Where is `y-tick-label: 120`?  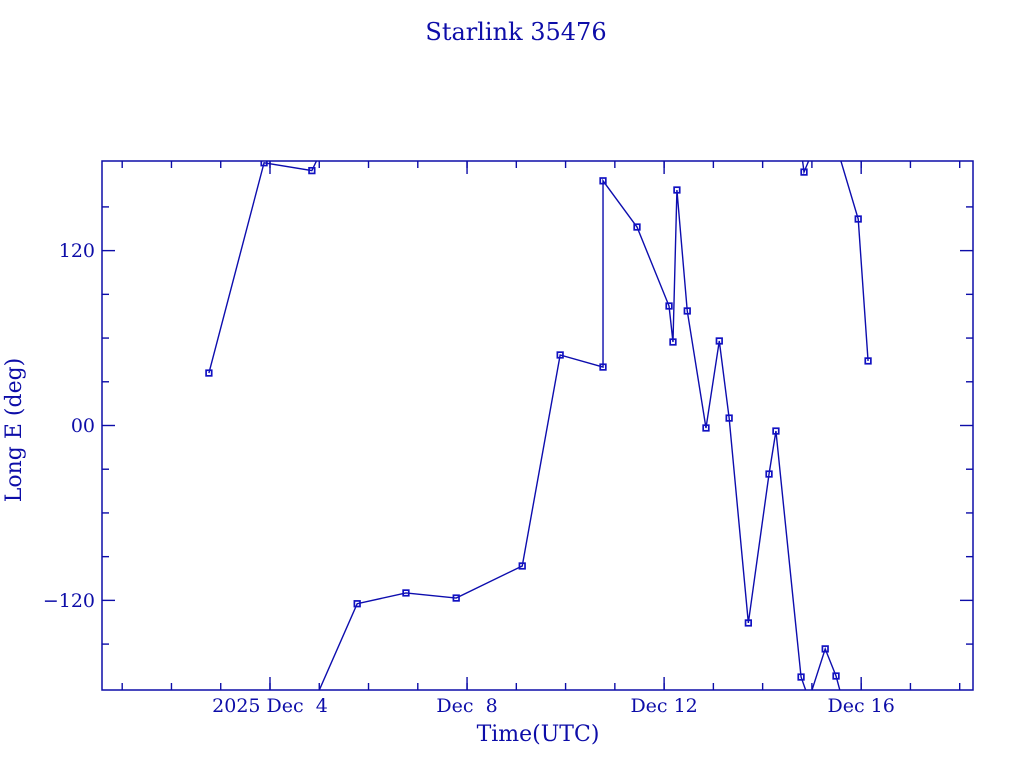 y-tick-label: 120 is located at coordinates (77, 251).